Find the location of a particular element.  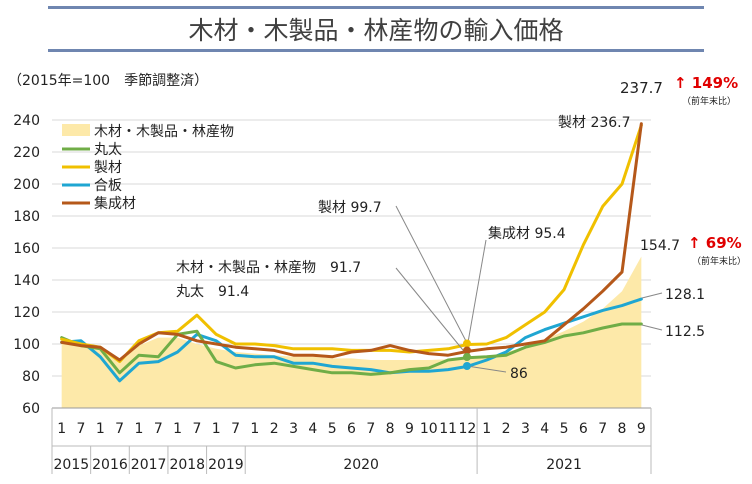

marker-shuseizai is located at coordinates (467, 350).